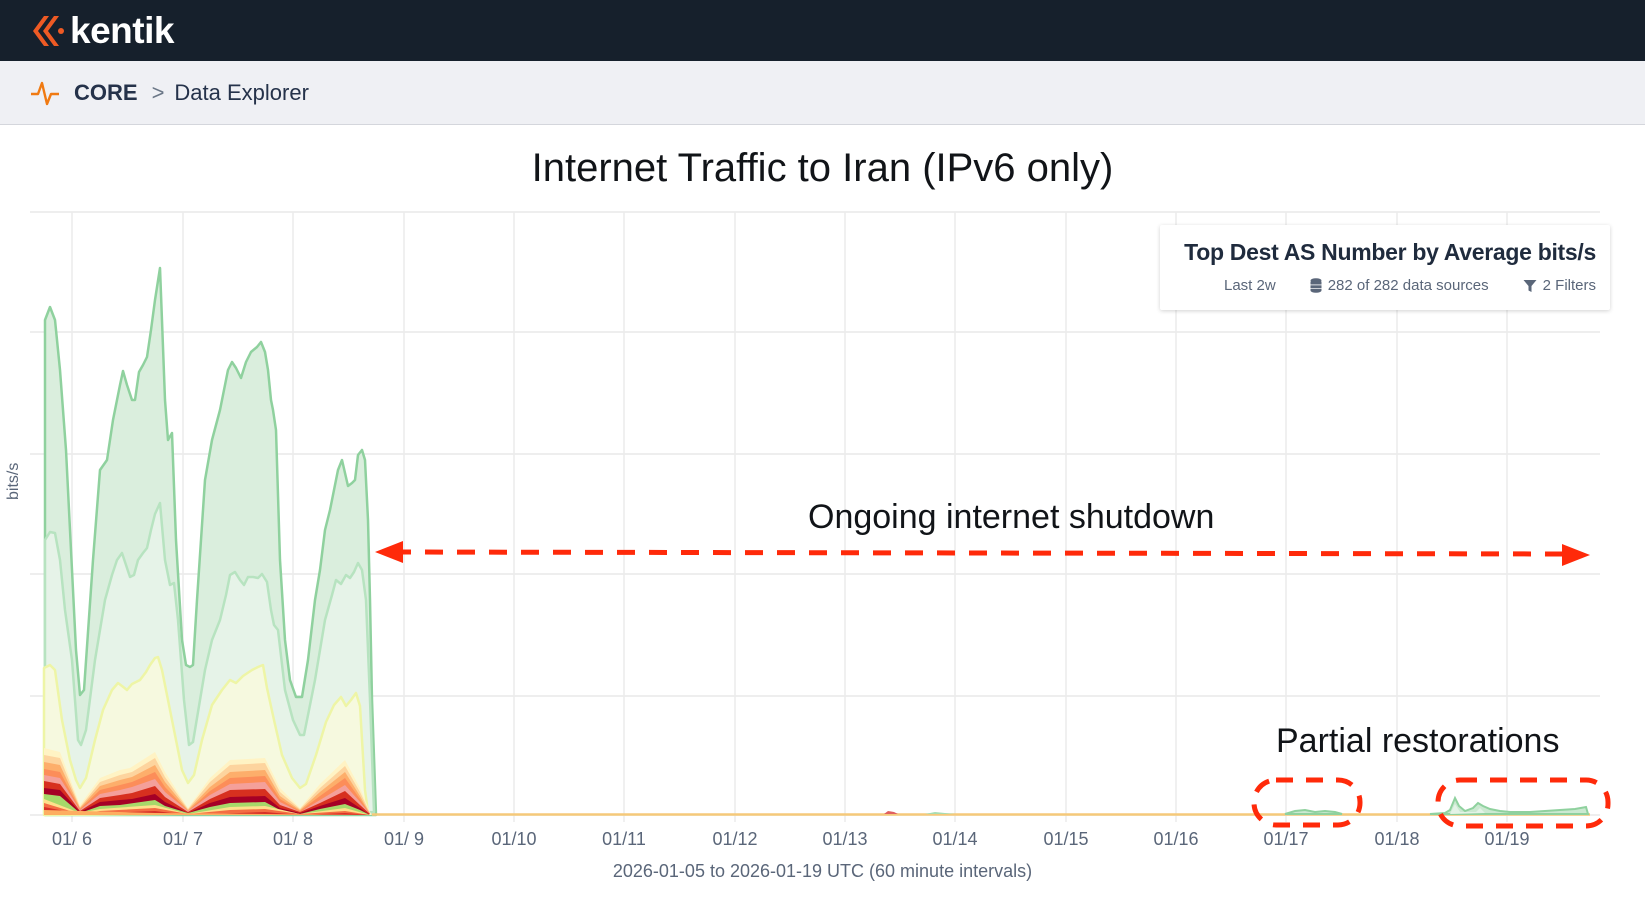 The height and width of the screenshot is (904, 1645). What do you see at coordinates (389, 552) in the screenshot?
I see `arrow-left-head-icon` at bounding box center [389, 552].